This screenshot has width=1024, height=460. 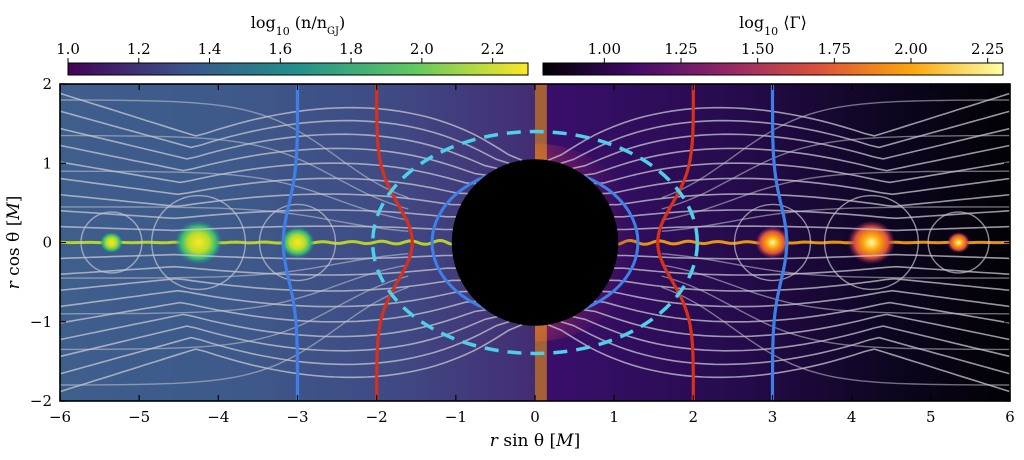 I want to click on colorbar-left-tick-label: 1.6, so click(x=280, y=49).